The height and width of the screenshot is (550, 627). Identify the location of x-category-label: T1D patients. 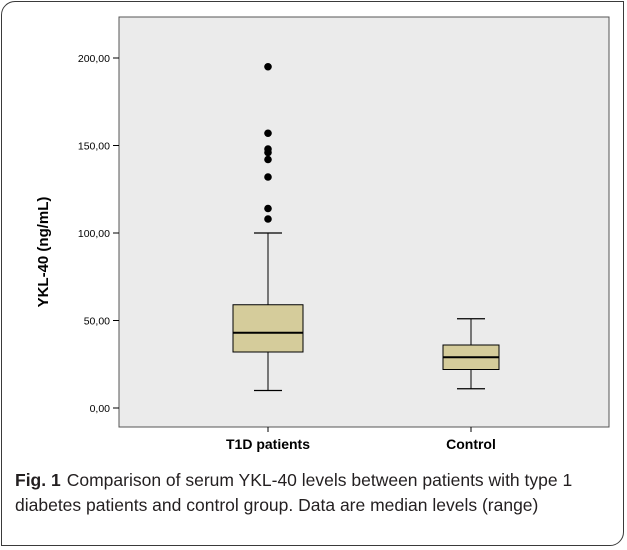
(268, 444).